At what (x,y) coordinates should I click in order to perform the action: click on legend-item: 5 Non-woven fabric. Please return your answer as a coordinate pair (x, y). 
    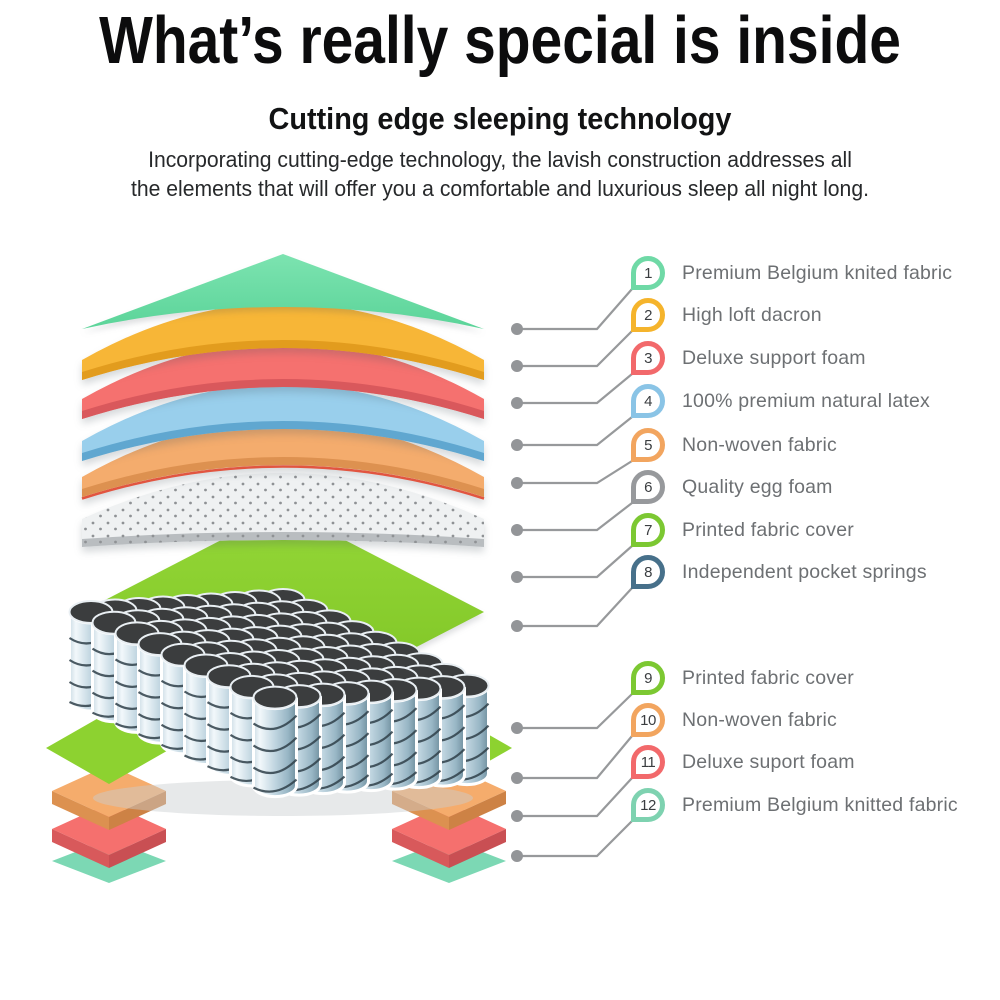
    Looking at the image, I should click on (734, 445).